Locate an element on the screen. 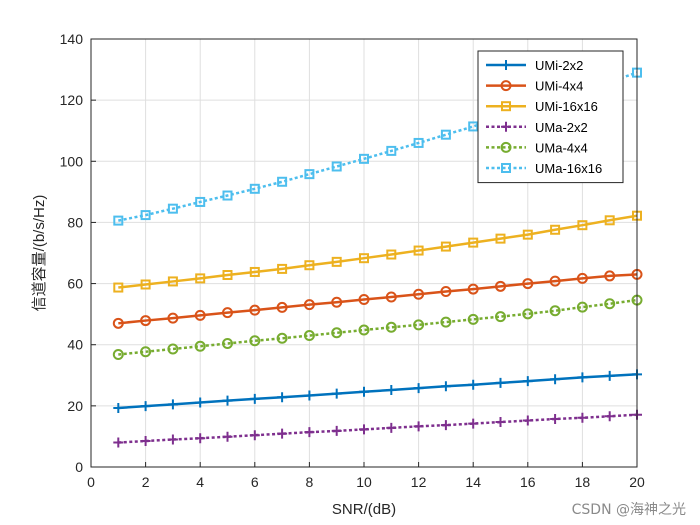 This screenshot has height=525, width=700. x-tick-label: 2 is located at coordinates (146, 482).